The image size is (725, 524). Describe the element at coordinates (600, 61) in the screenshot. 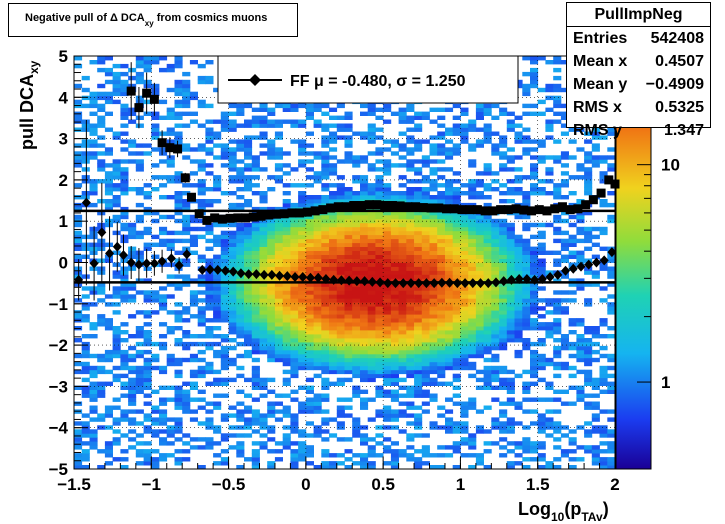

I see `stats-label: Mean x` at that location.